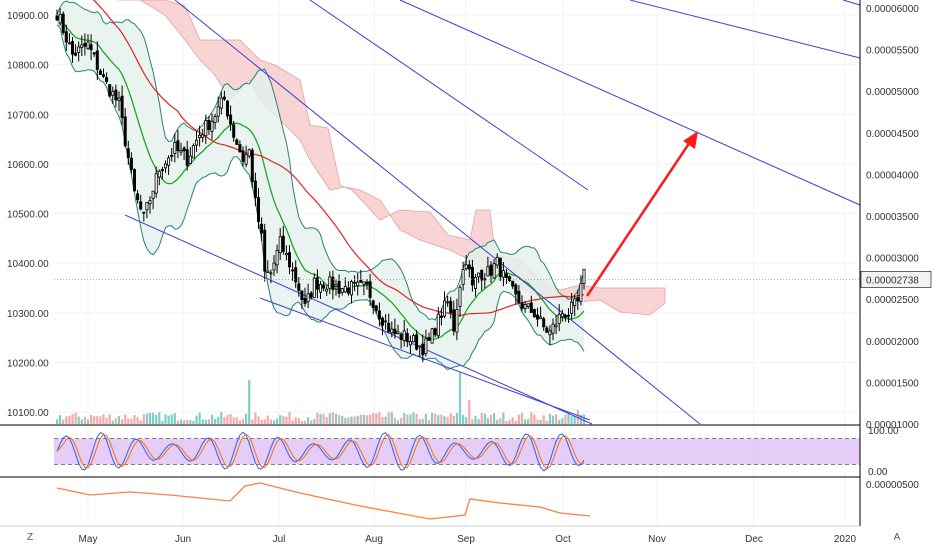 The width and height of the screenshot is (932, 550). Describe the element at coordinates (892, 175) in the screenshot. I see `right-axis-tick: 0.00004000` at that location.